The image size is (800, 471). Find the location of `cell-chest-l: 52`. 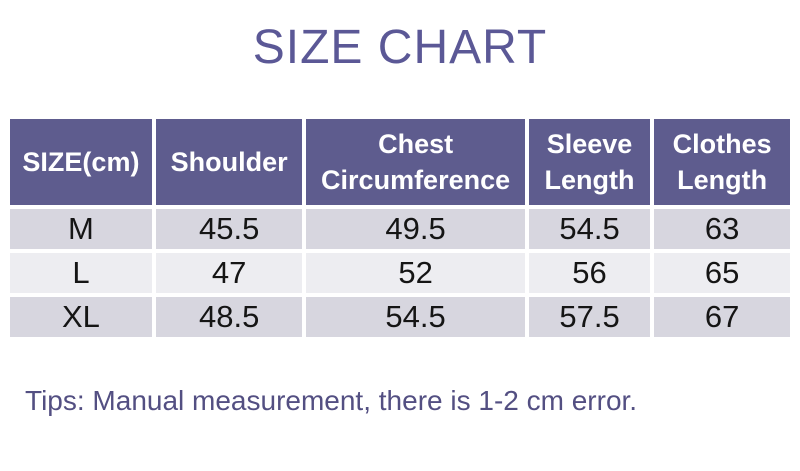

cell-chest-l: 52 is located at coordinates (415, 273).